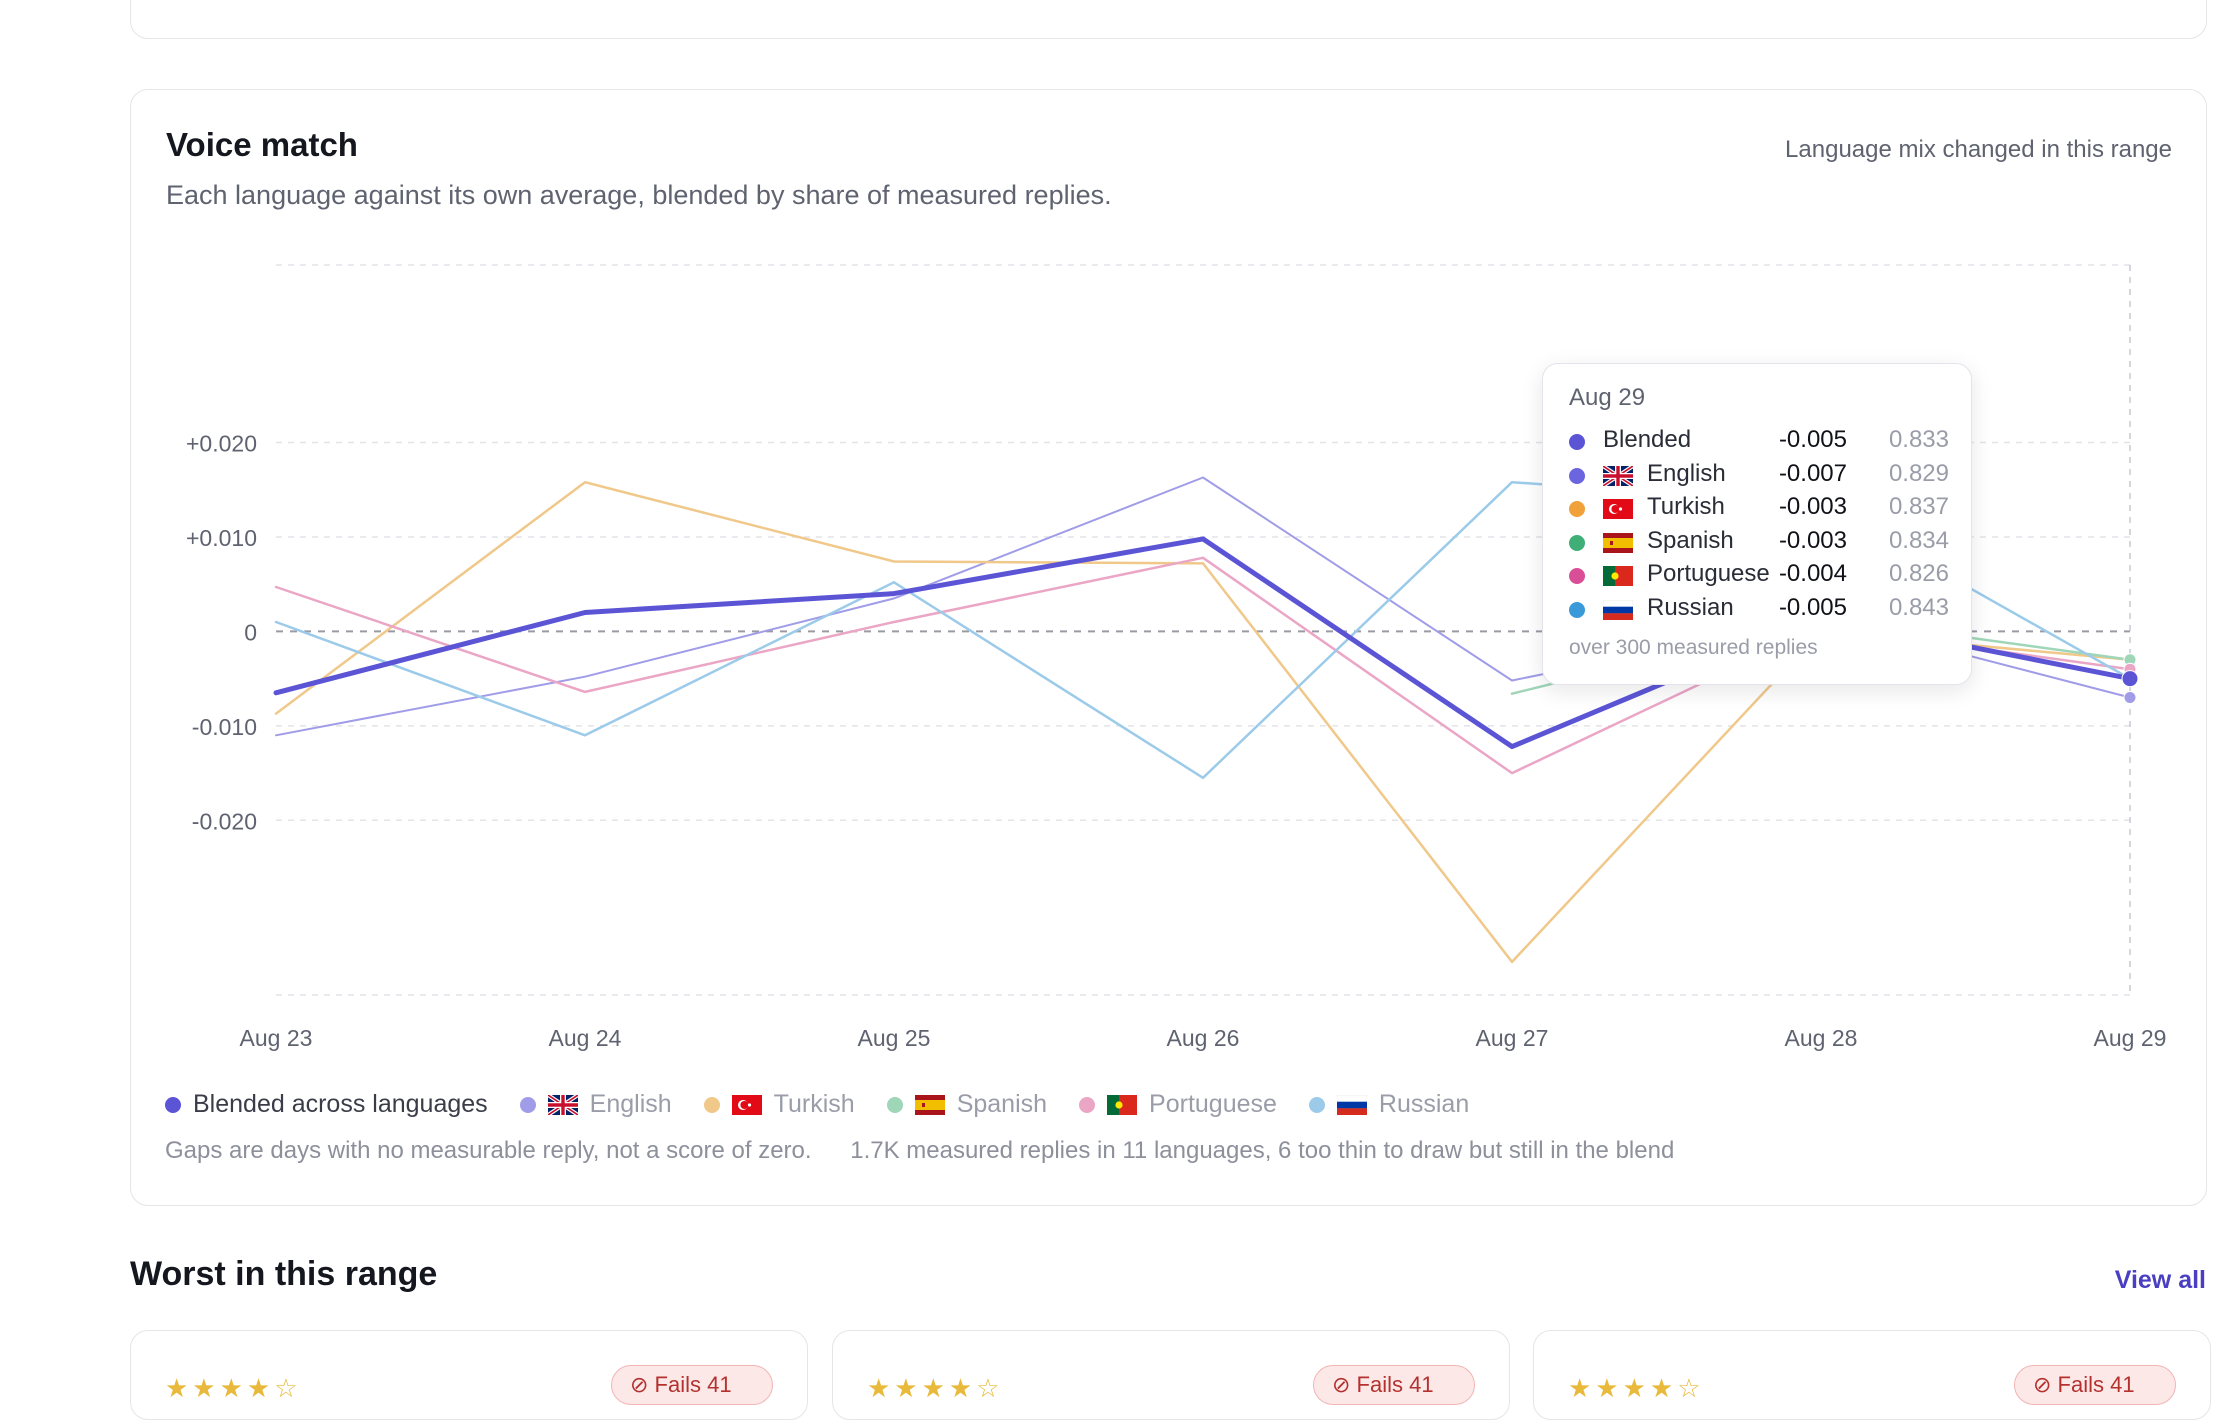 This screenshot has width=2216, height=1420. I want to click on tooltip-row: Portuguese -0.004 0.826, so click(1759, 576).